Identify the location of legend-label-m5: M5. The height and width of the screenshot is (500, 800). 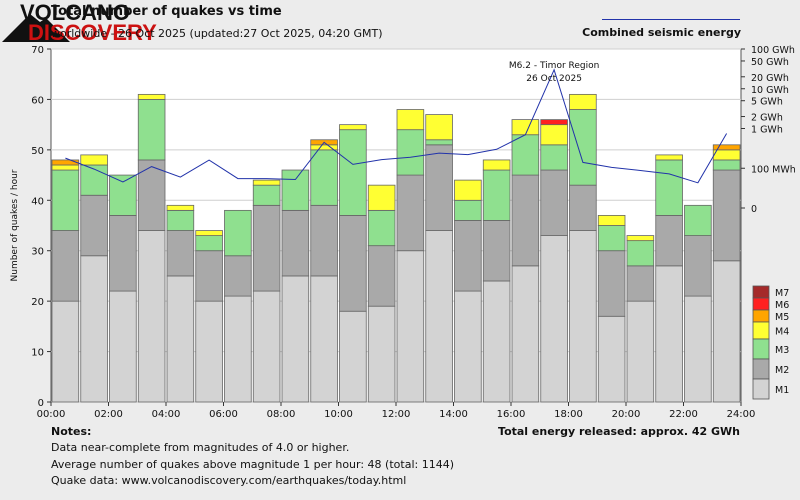
(782, 317).